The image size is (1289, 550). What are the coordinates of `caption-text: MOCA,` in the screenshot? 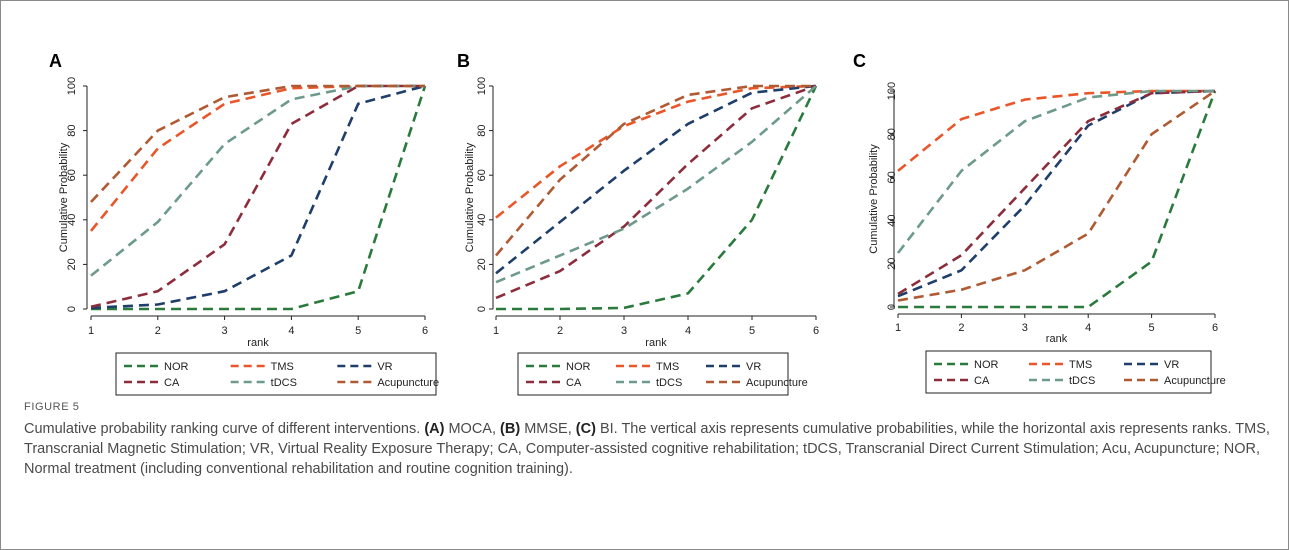 It's located at (472, 429).